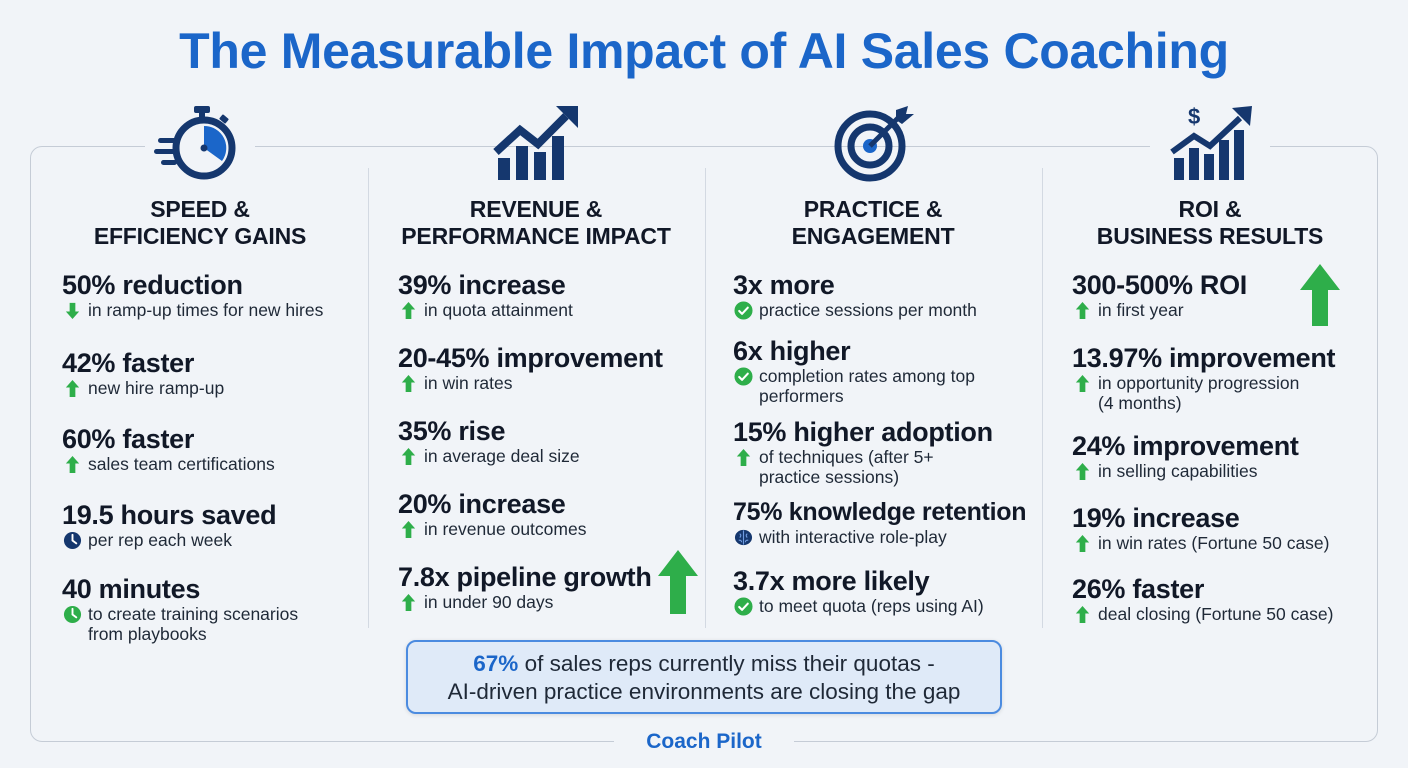  I want to click on target-icon, so click(874, 144).